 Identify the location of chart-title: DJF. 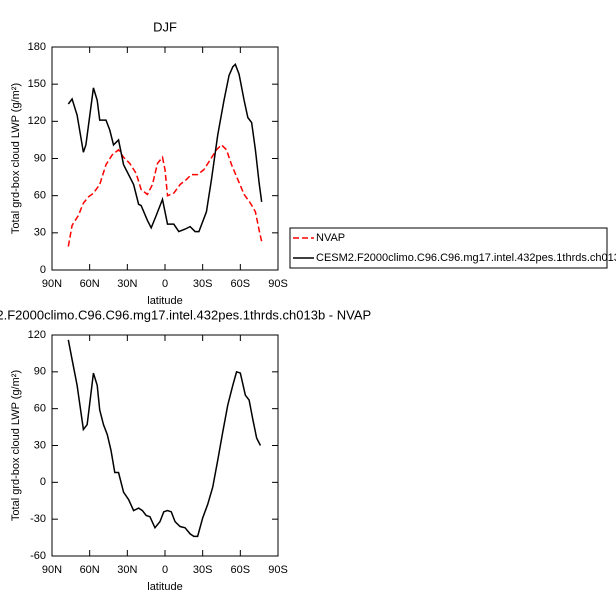
(165, 26).